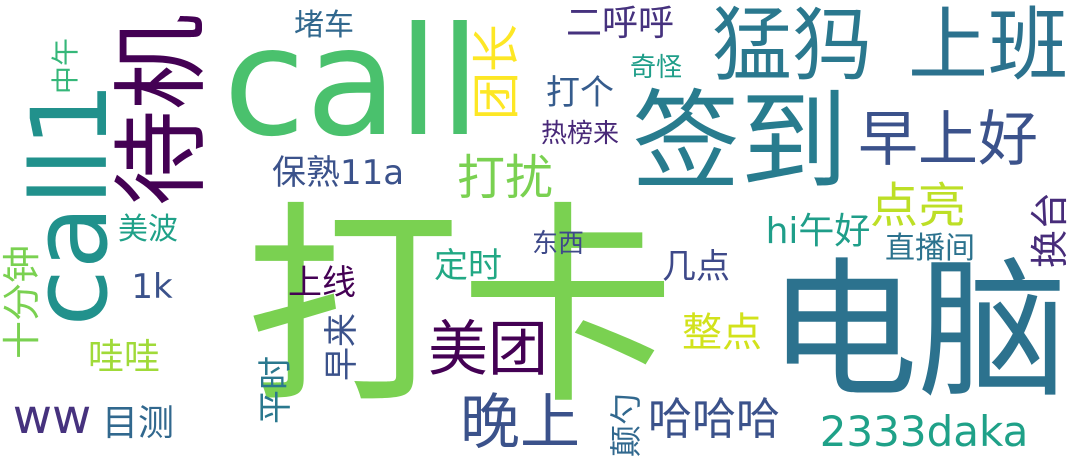 The width and height of the screenshot is (1080, 463). Describe the element at coordinates (558, 244) in the screenshot. I see `word: 东西` at that location.